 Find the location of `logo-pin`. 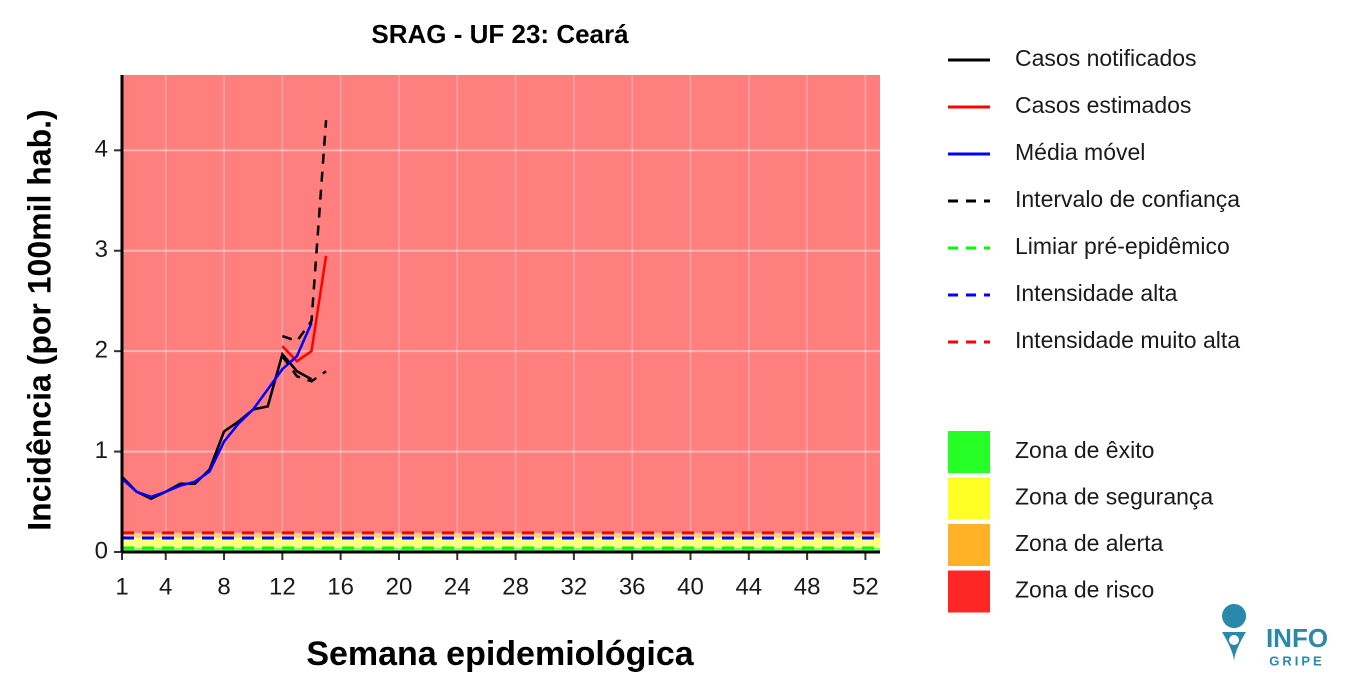

logo-pin is located at coordinates (1234, 633).